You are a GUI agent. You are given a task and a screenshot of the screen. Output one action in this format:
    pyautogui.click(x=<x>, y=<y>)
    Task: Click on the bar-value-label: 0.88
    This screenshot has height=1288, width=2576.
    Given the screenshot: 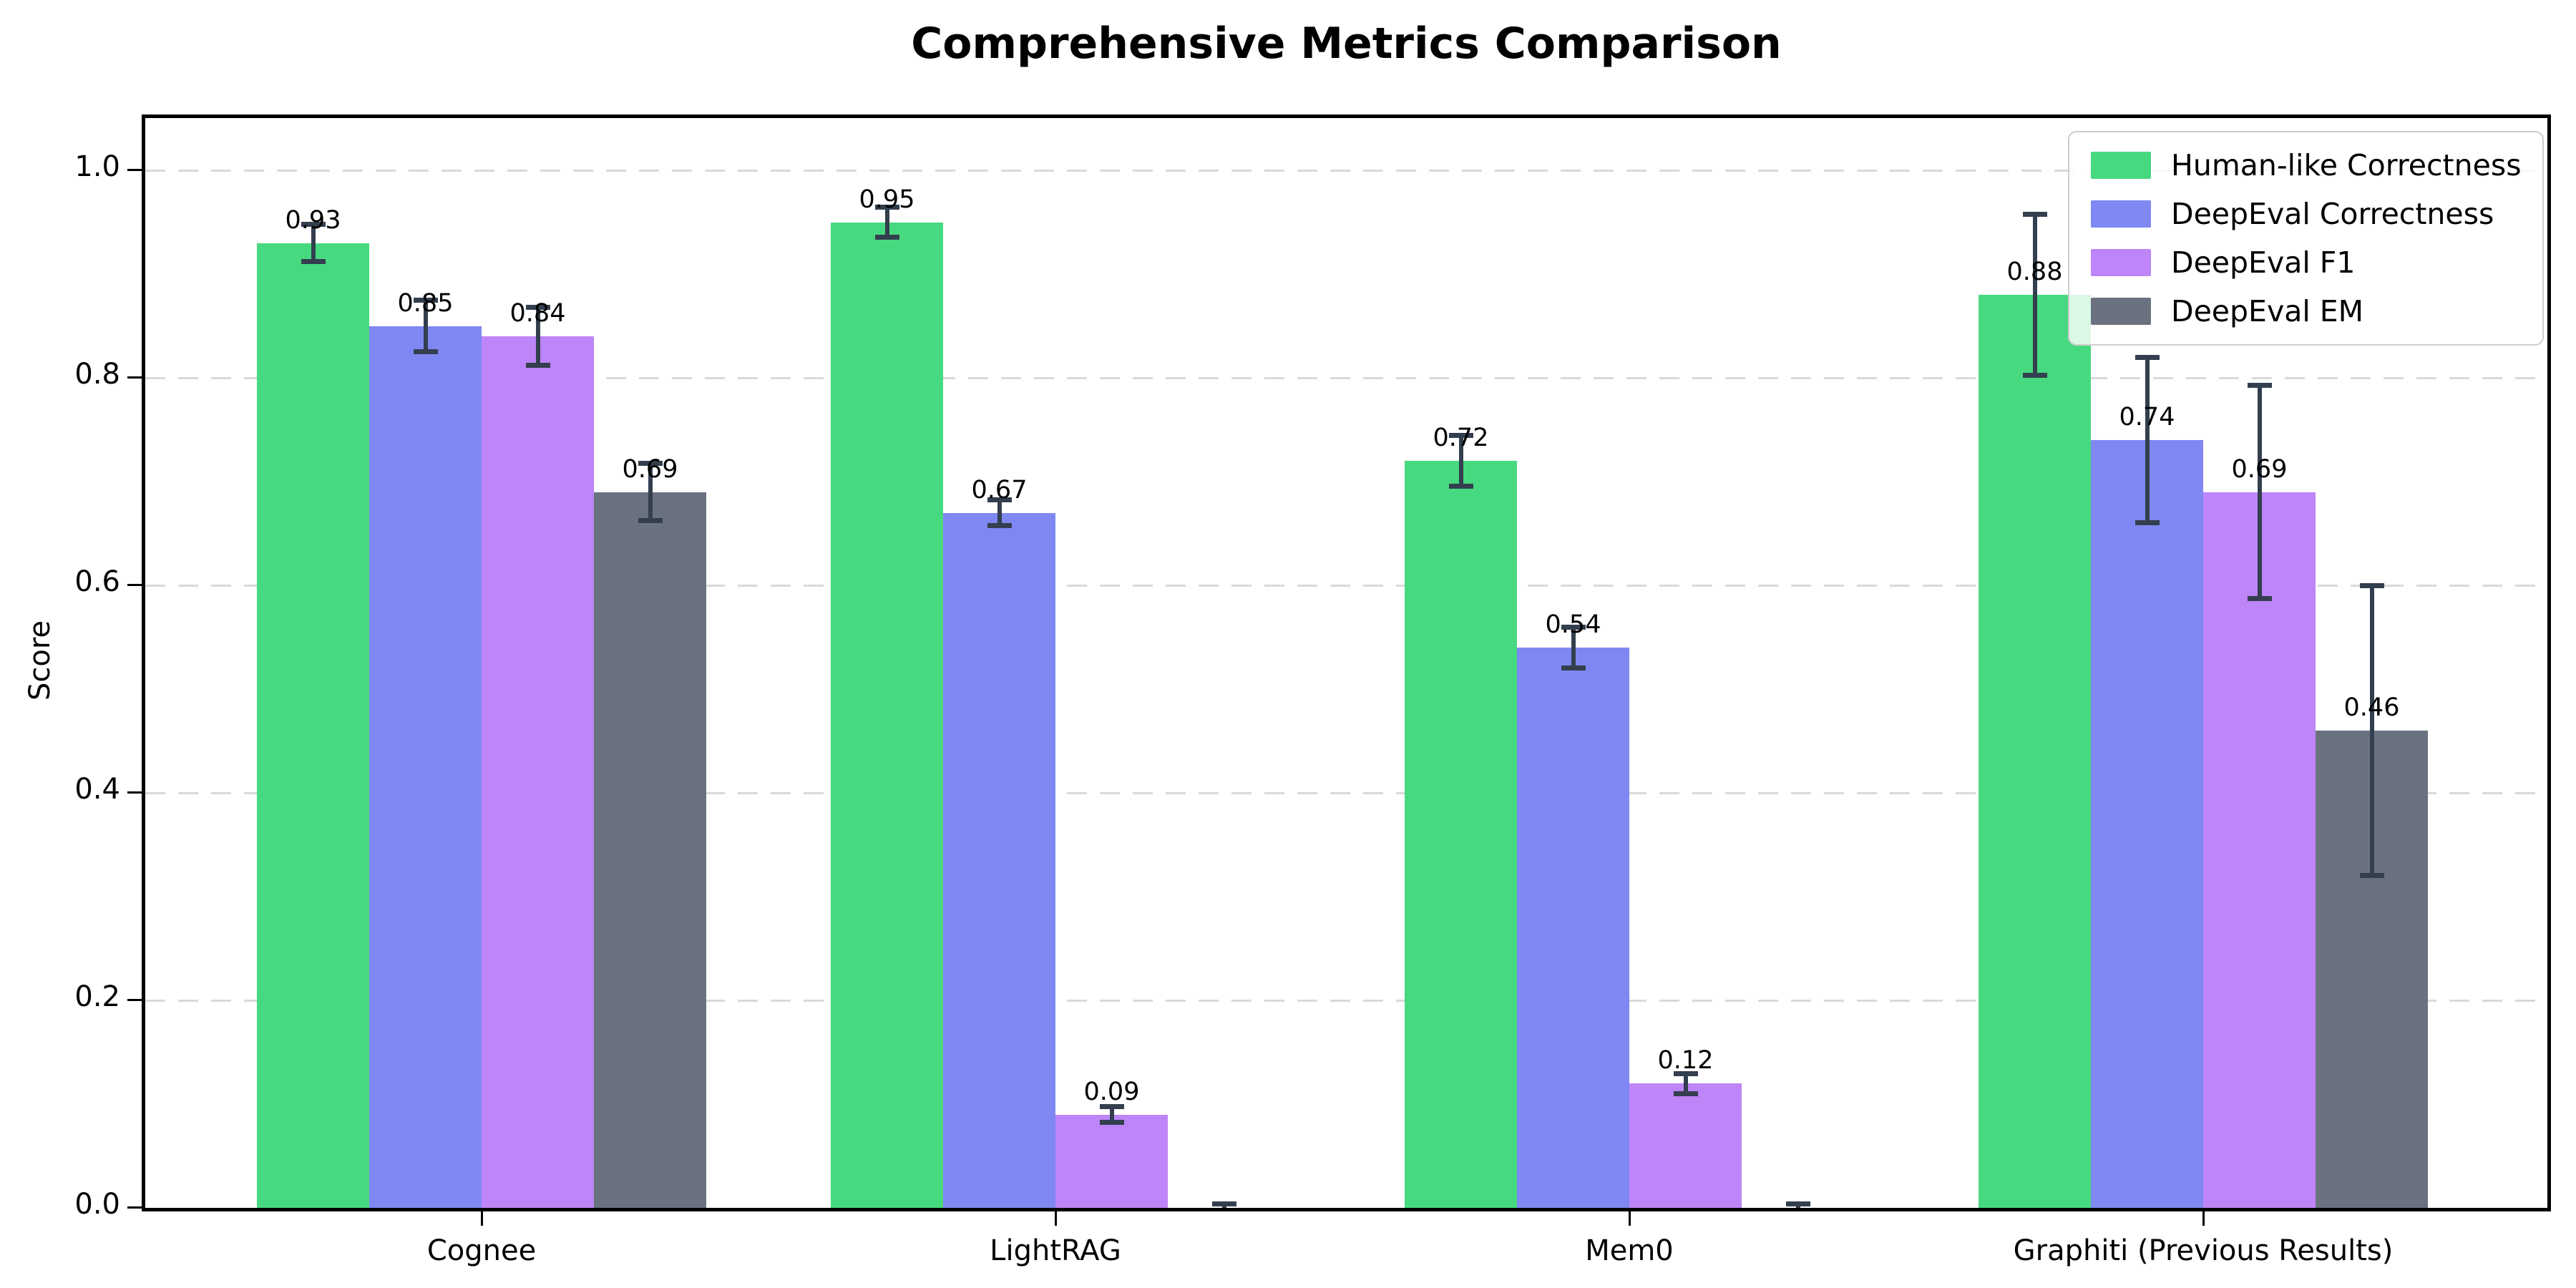 What is the action you would take?
    pyautogui.click(x=2034, y=272)
    